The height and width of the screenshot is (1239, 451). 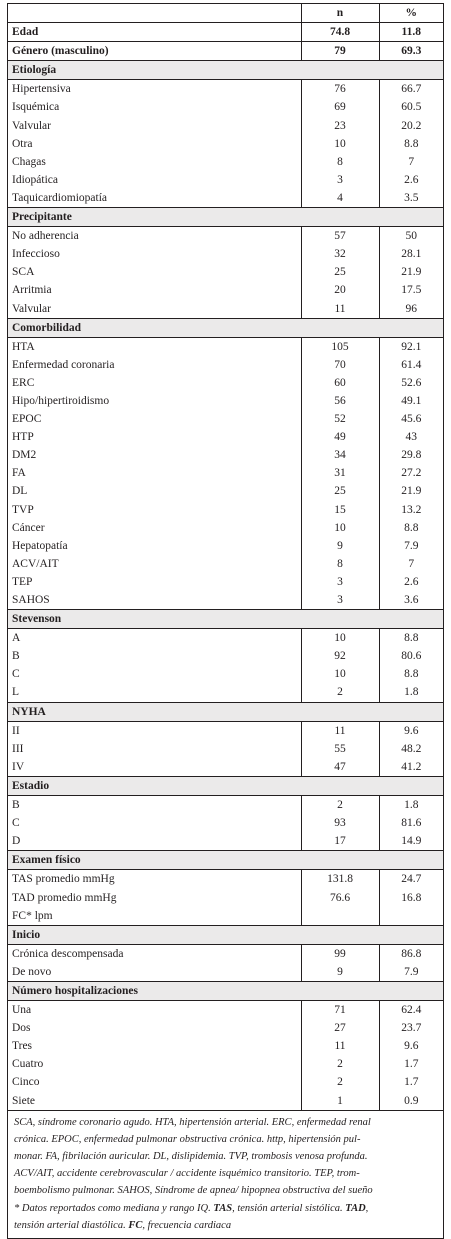 What do you see at coordinates (225, 953) in the screenshot?
I see `table-row: Crónica descompensada 99 86.8` at bounding box center [225, 953].